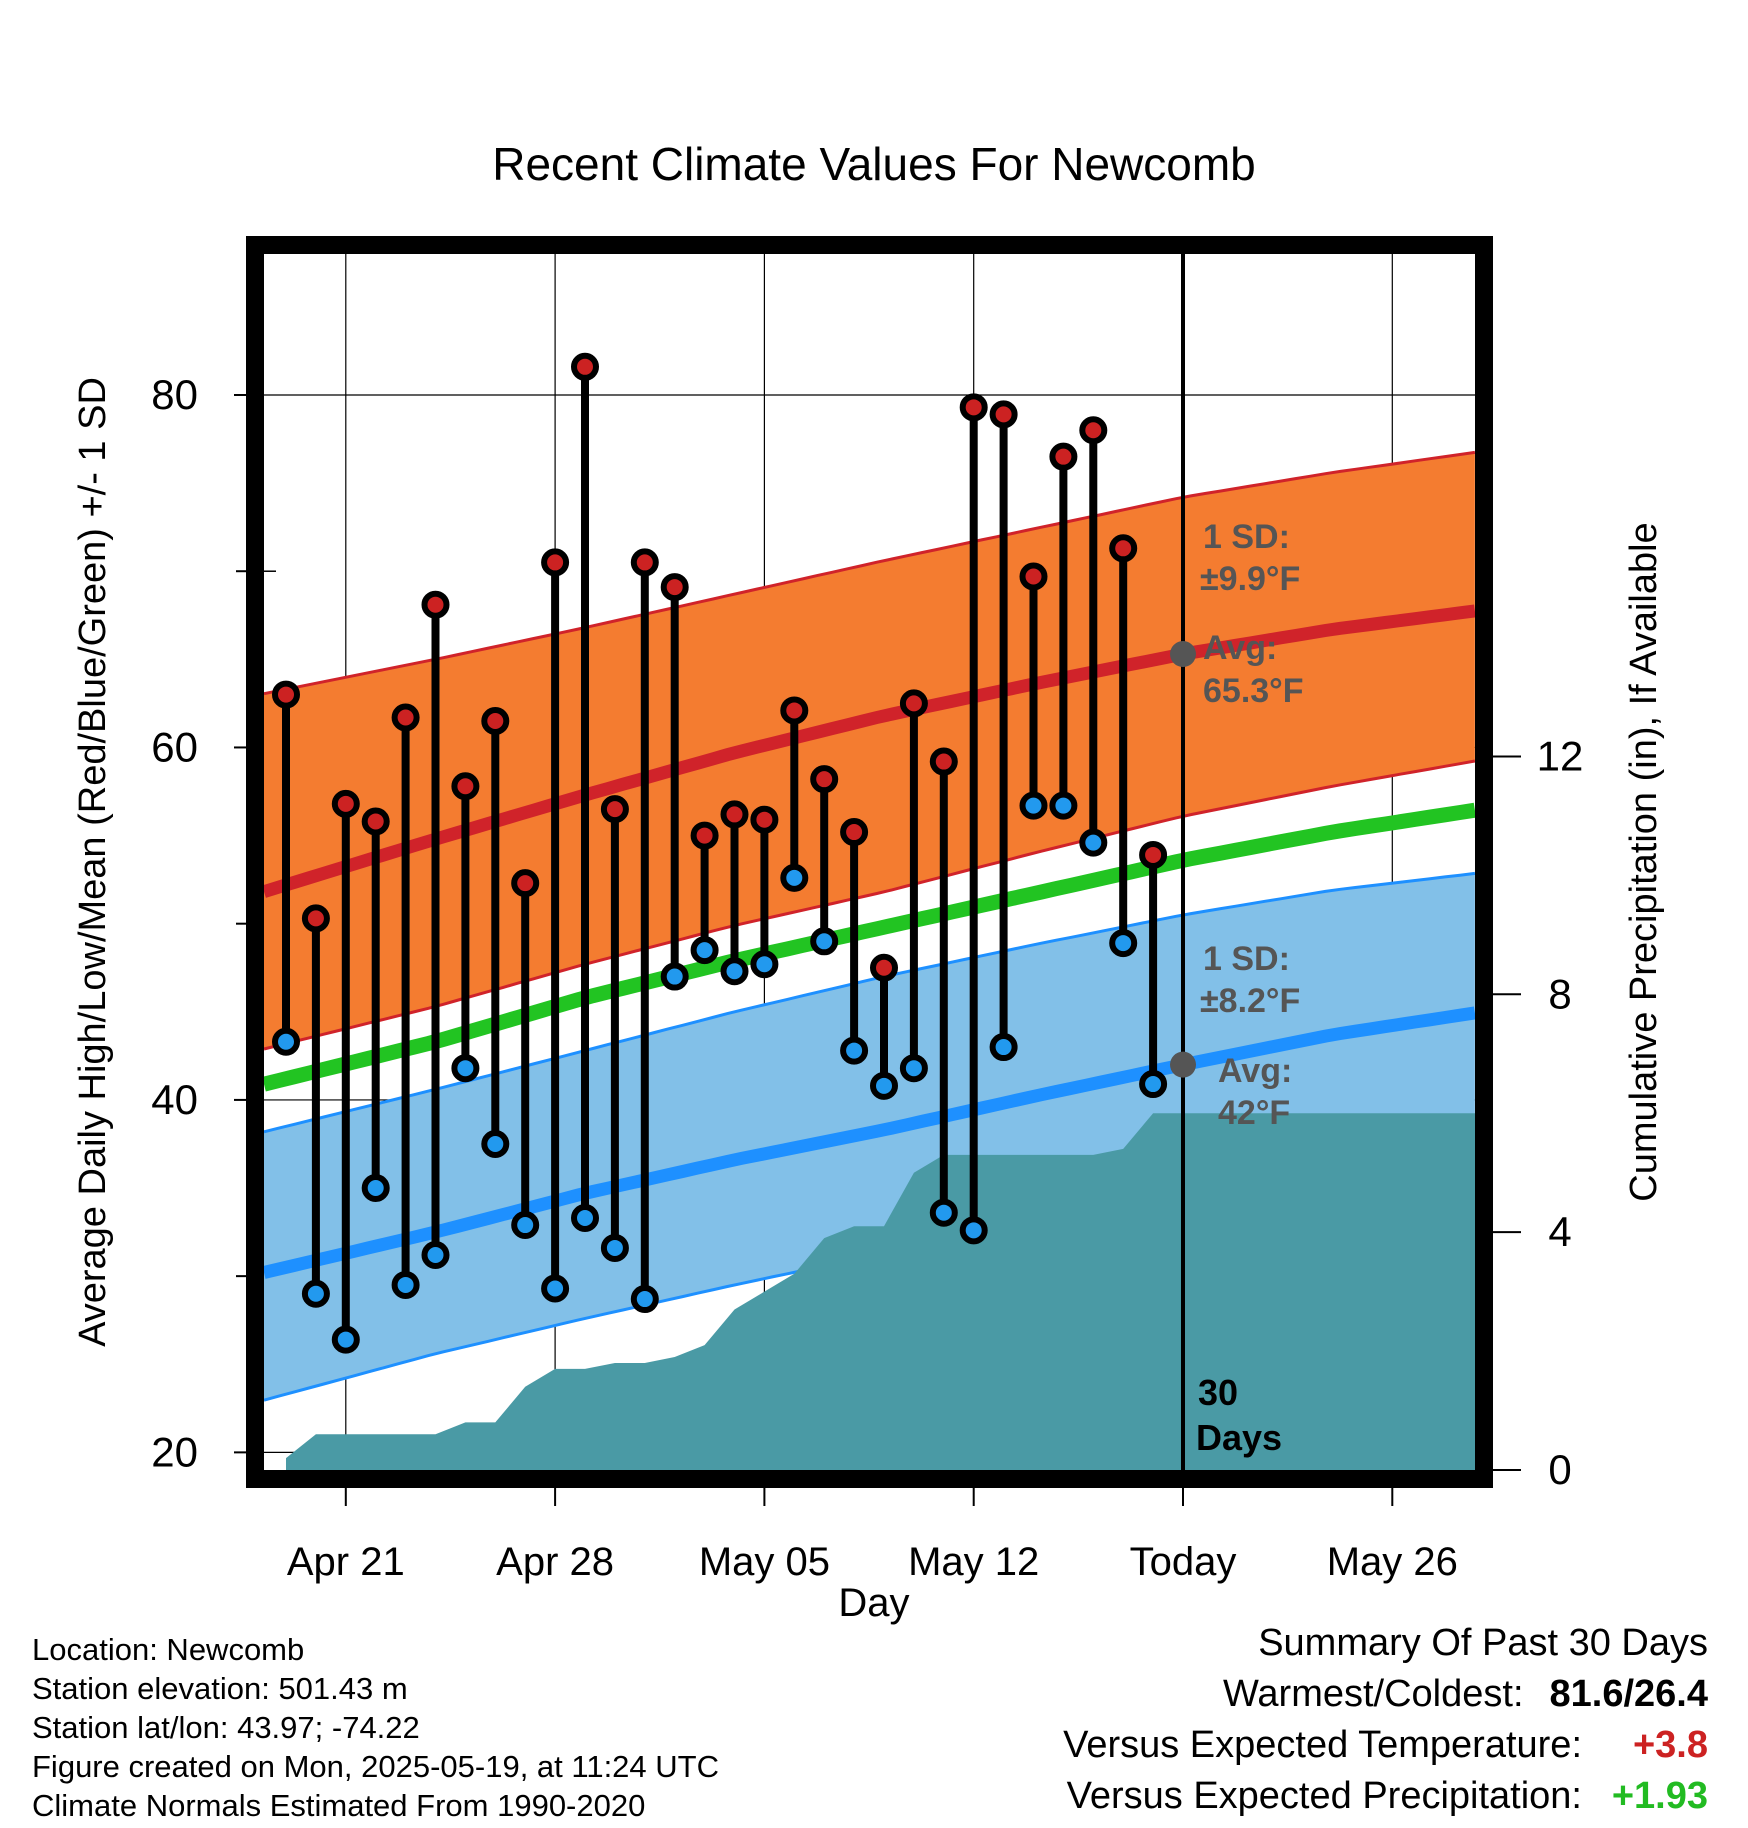  Describe the element at coordinates (1322, 1745) in the screenshot. I see `temp-label: Versus Expected Temperature:` at that location.